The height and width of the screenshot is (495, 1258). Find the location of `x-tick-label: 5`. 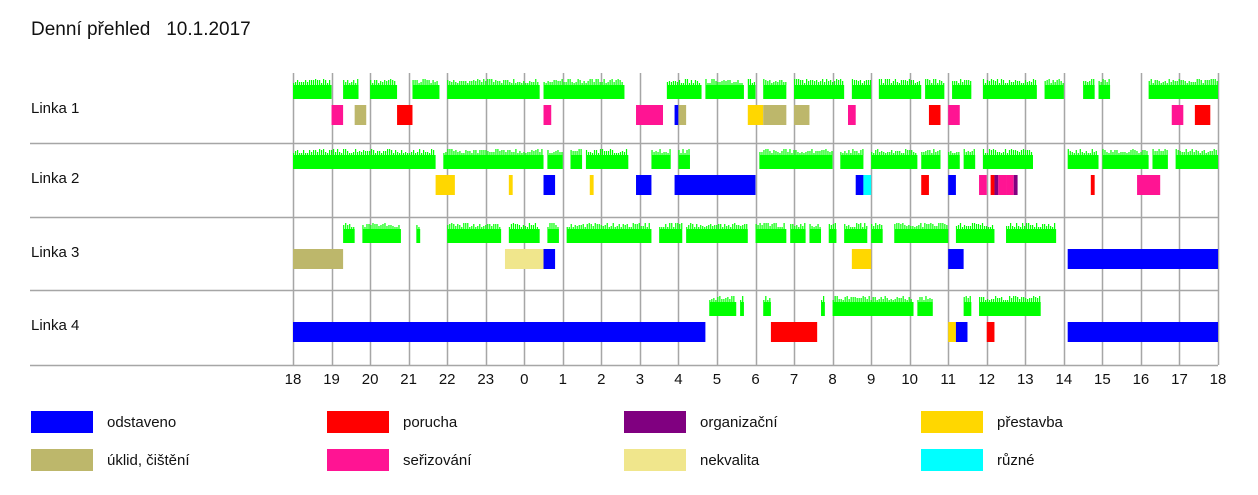

x-tick-label: 5 is located at coordinates (717, 379).